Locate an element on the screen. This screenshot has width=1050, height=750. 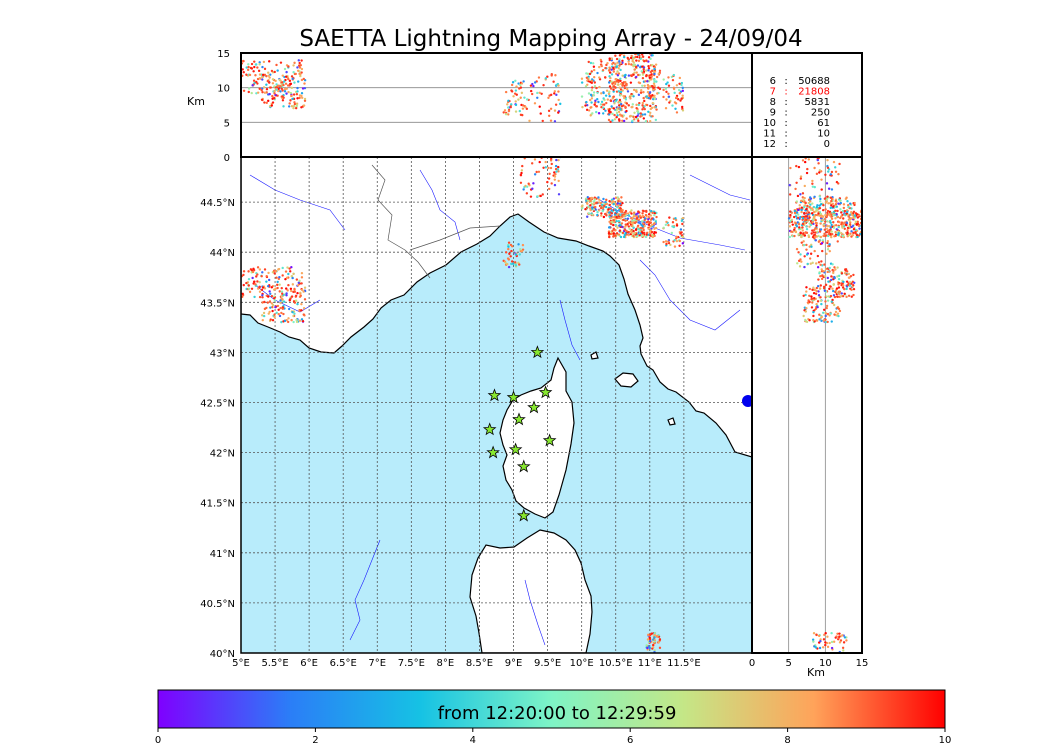
corsica-island is located at coordinates (537, 437).